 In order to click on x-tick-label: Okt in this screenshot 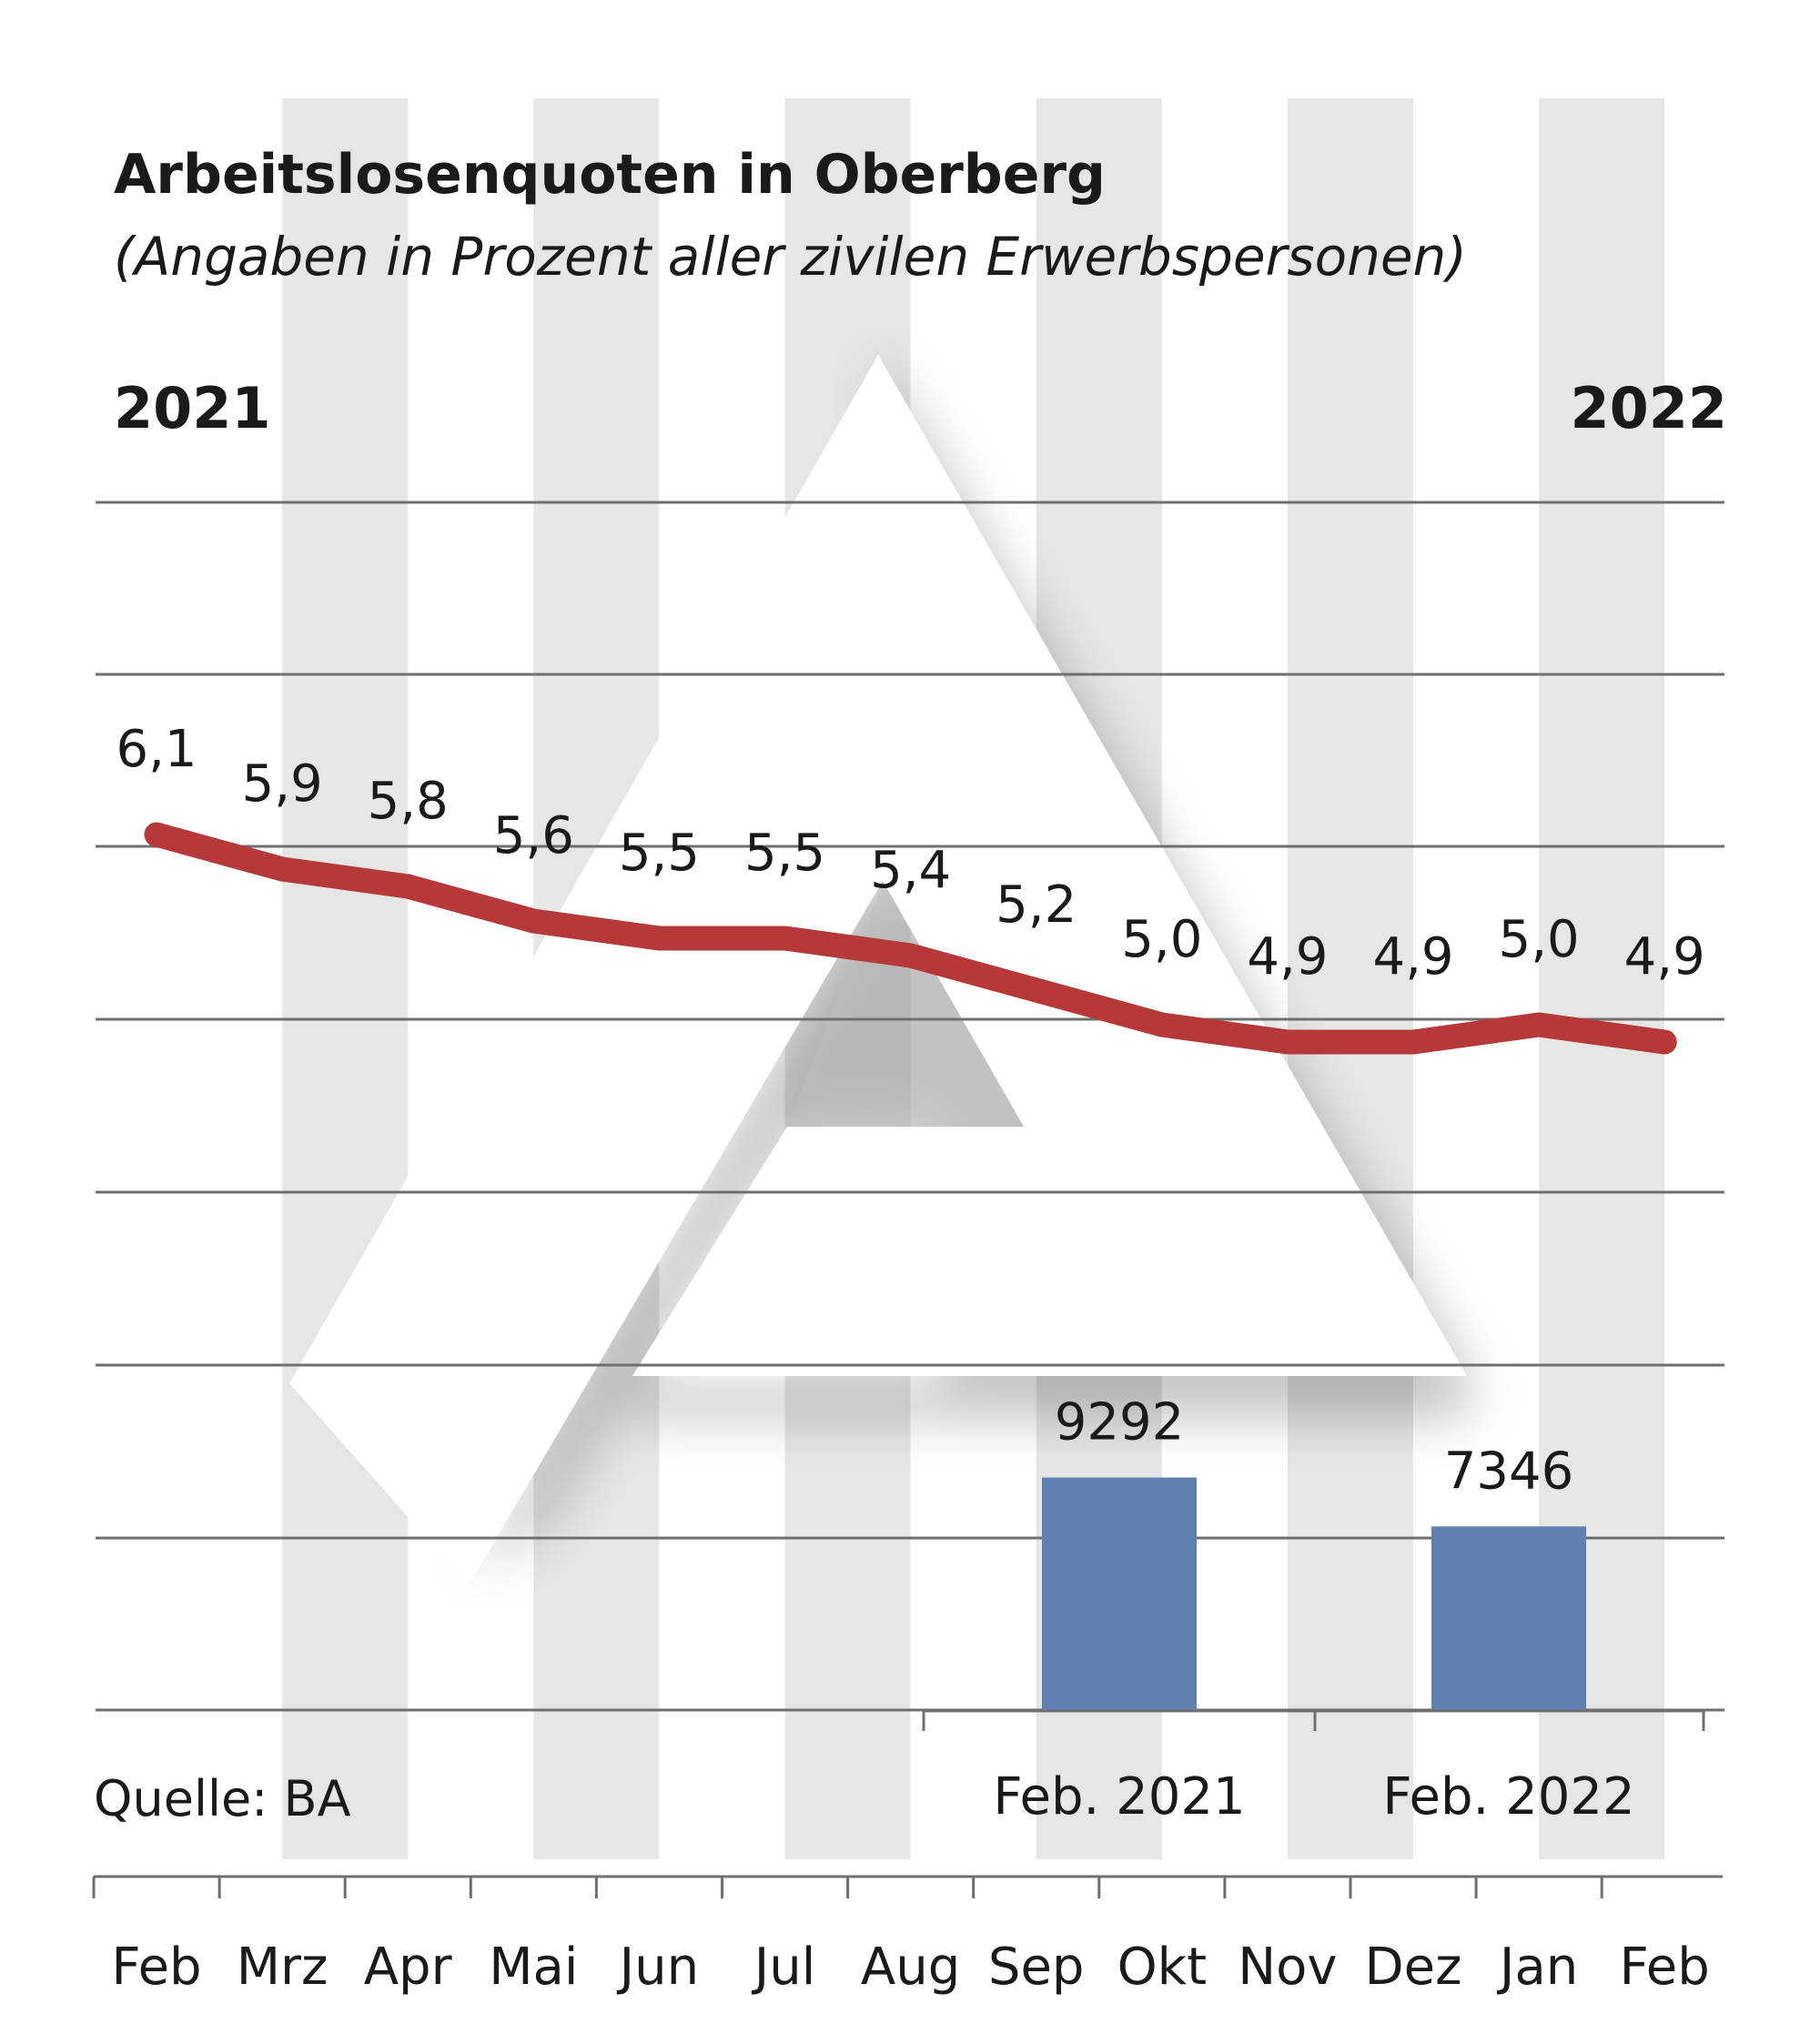, I will do `click(1162, 1967)`.